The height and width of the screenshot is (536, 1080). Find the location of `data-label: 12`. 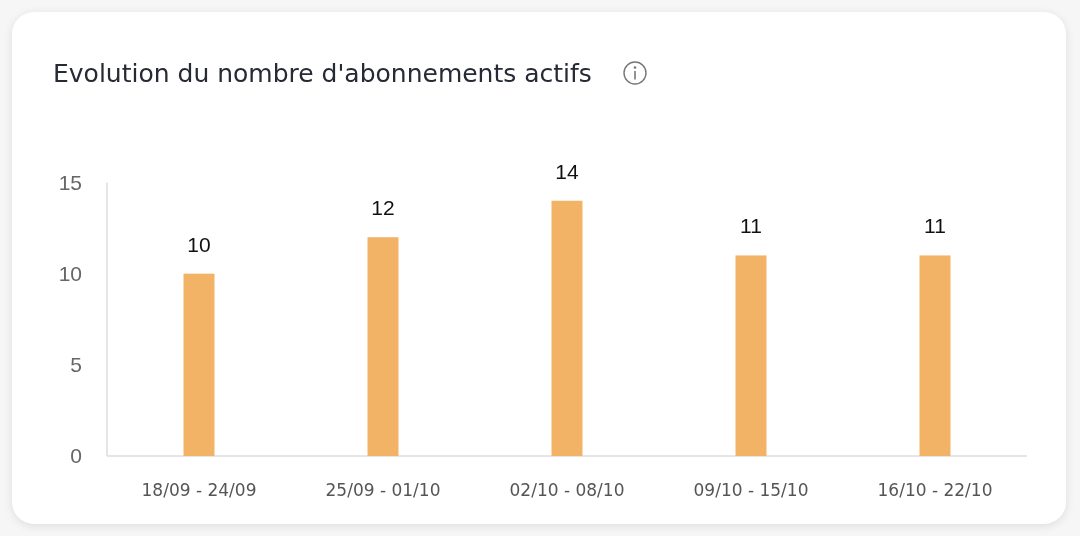

data-label: 12 is located at coordinates (383, 208).